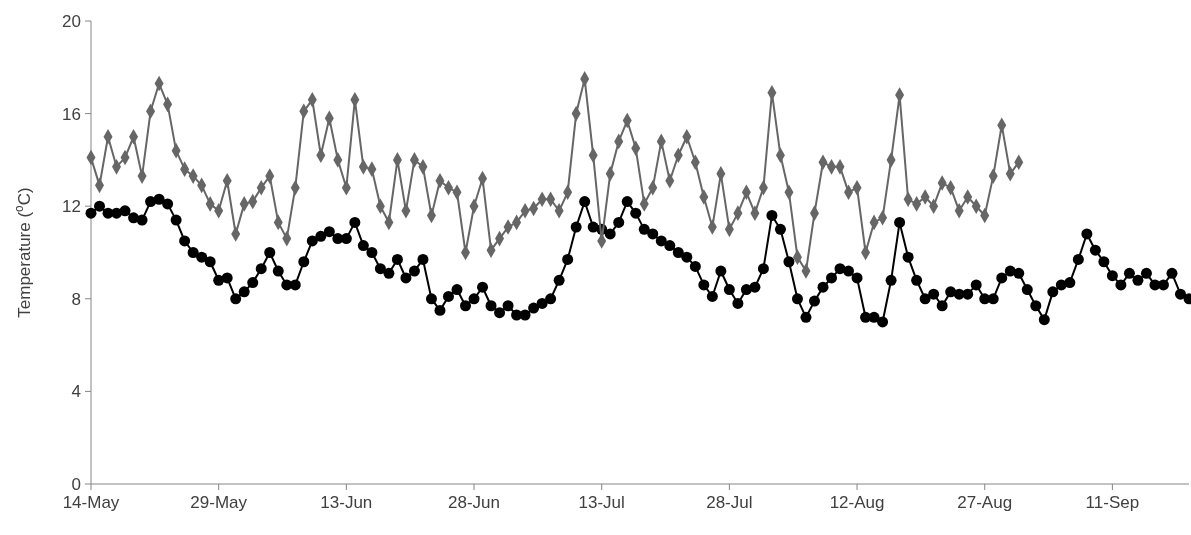  I want to click on x-tick-label: 28-Jul, so click(729, 502).